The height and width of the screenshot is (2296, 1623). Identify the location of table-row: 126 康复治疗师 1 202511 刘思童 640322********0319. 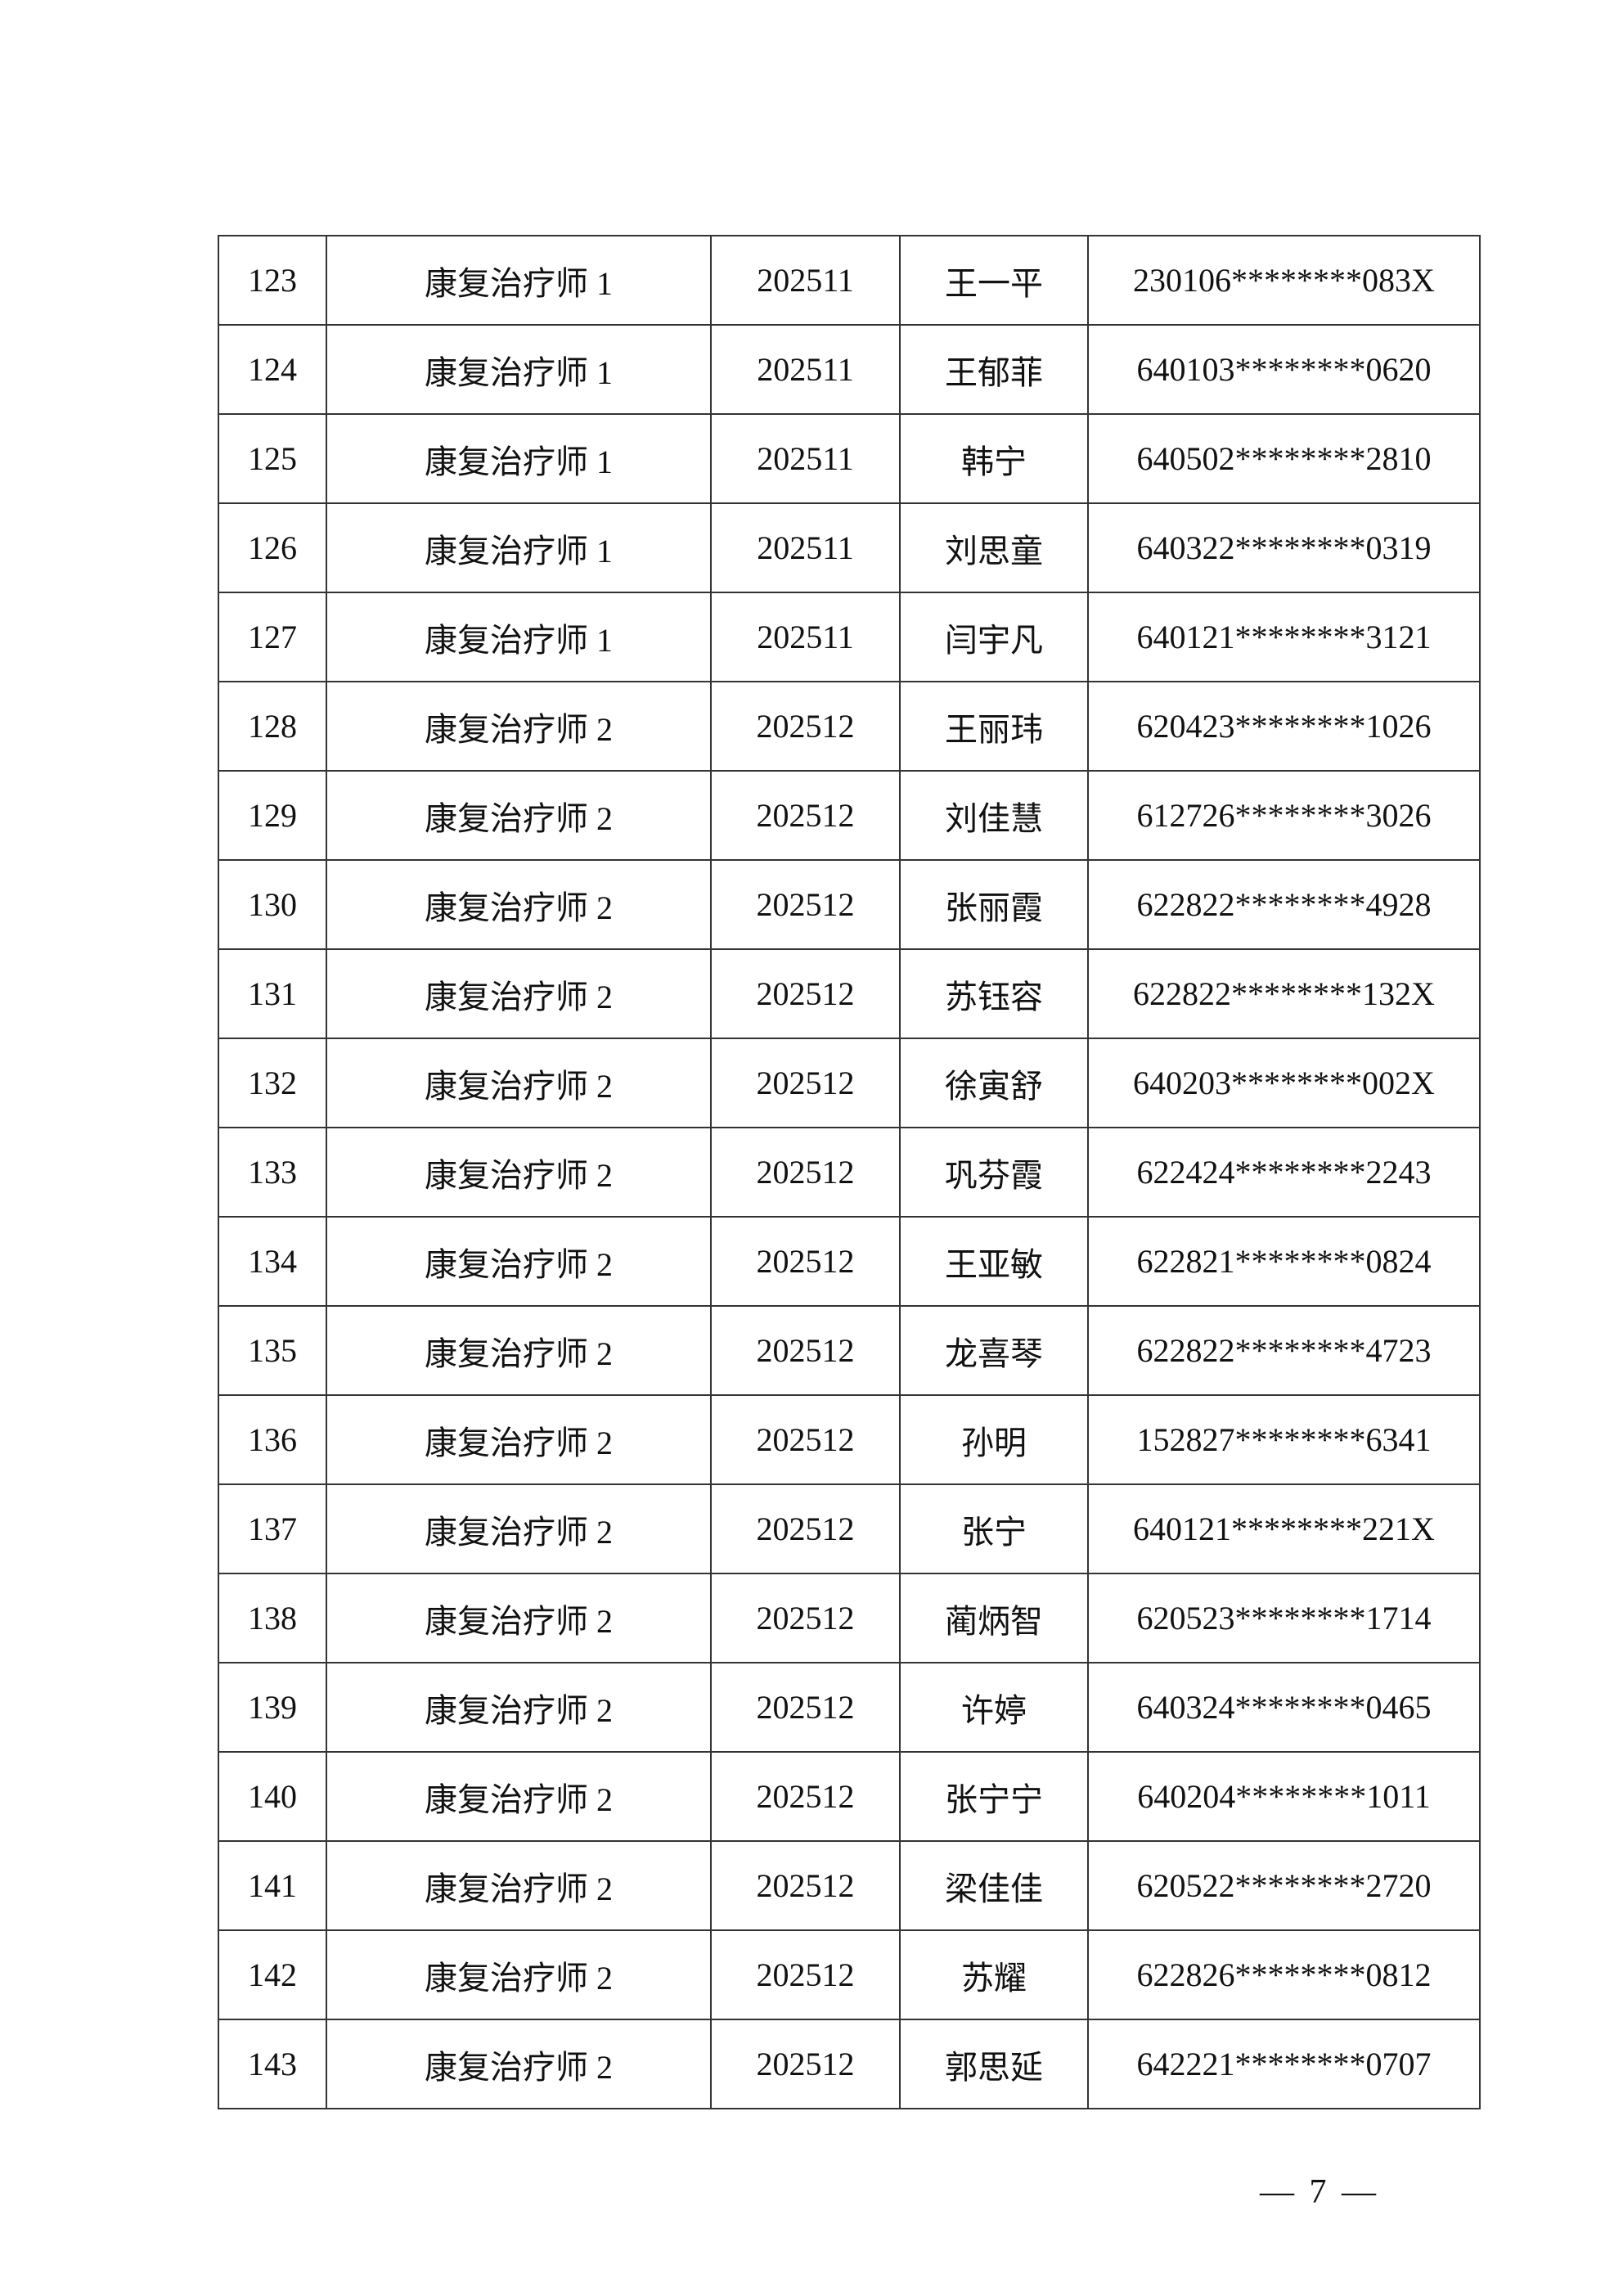
(849, 547).